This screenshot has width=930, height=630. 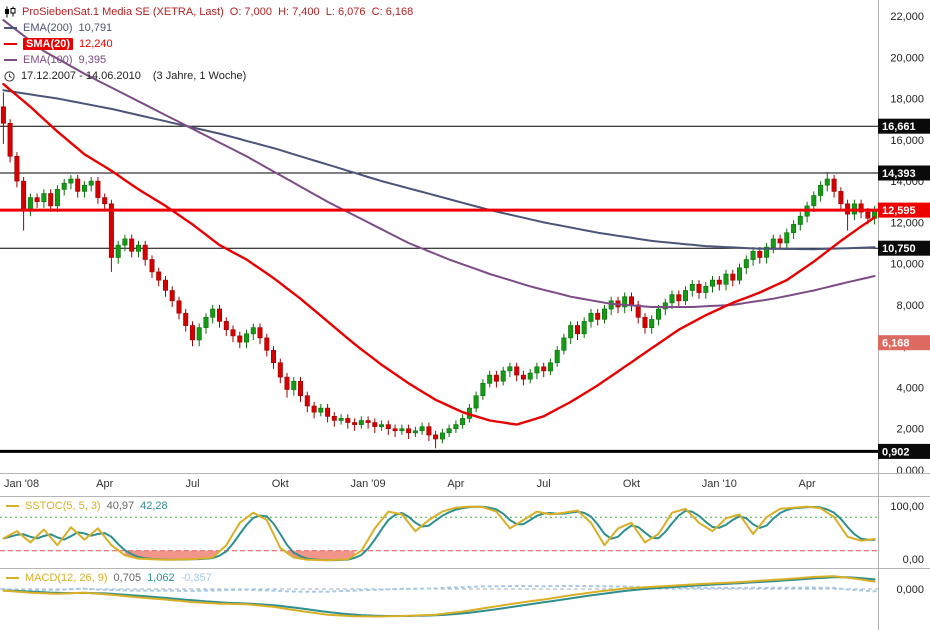 What do you see at coordinates (123, 12) in the screenshot?
I see `instrument-title: ProSiebenSat.1 Media SE (XETRA, Last)` at bounding box center [123, 12].